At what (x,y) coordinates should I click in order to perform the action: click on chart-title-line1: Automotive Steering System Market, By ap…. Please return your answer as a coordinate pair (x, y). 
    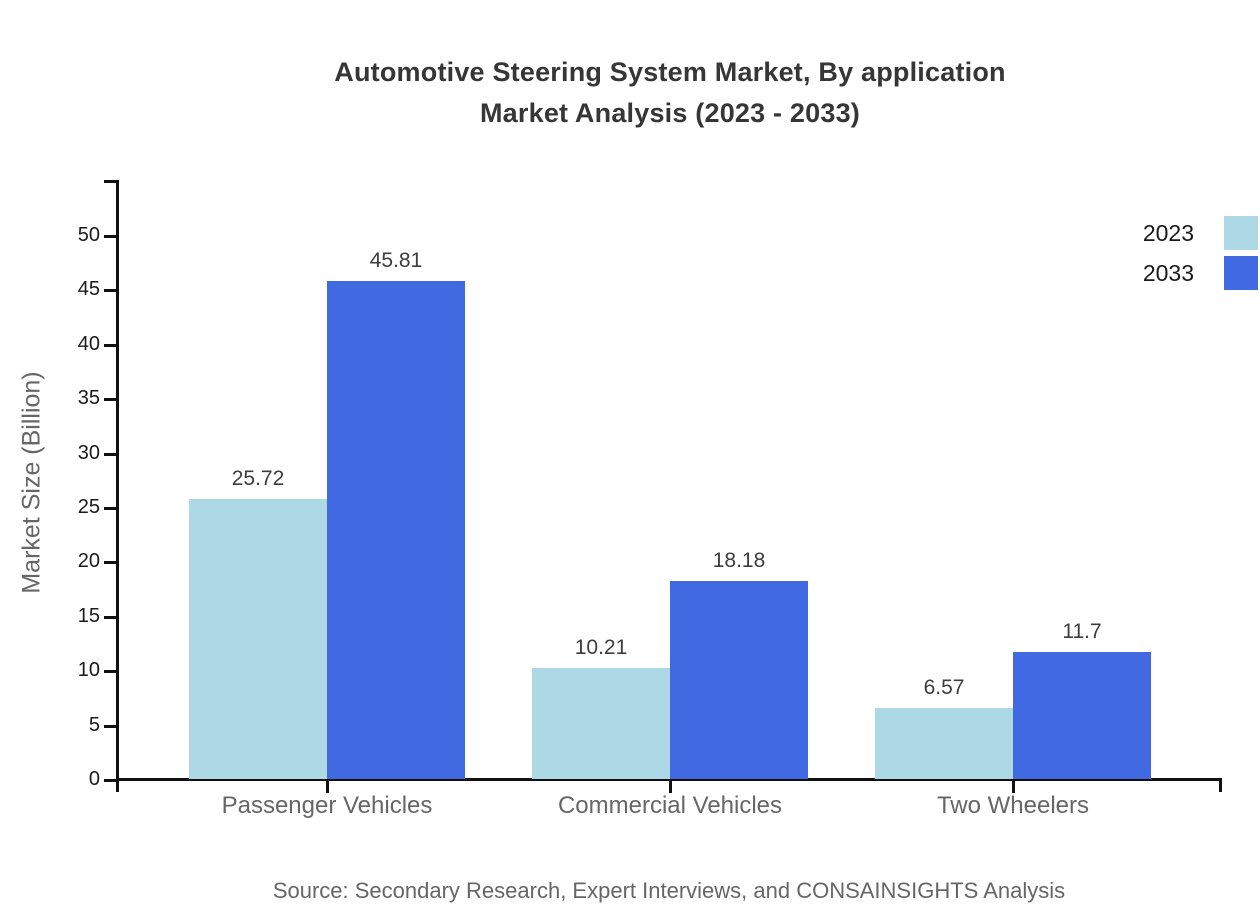
    Looking at the image, I should click on (670, 72).